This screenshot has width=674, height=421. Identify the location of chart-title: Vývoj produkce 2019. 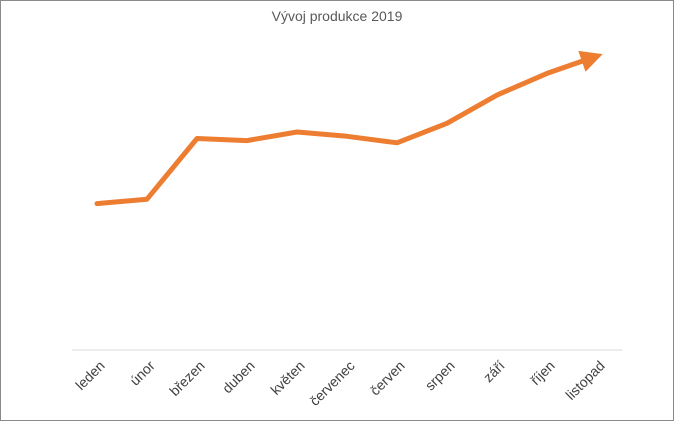
(337, 16).